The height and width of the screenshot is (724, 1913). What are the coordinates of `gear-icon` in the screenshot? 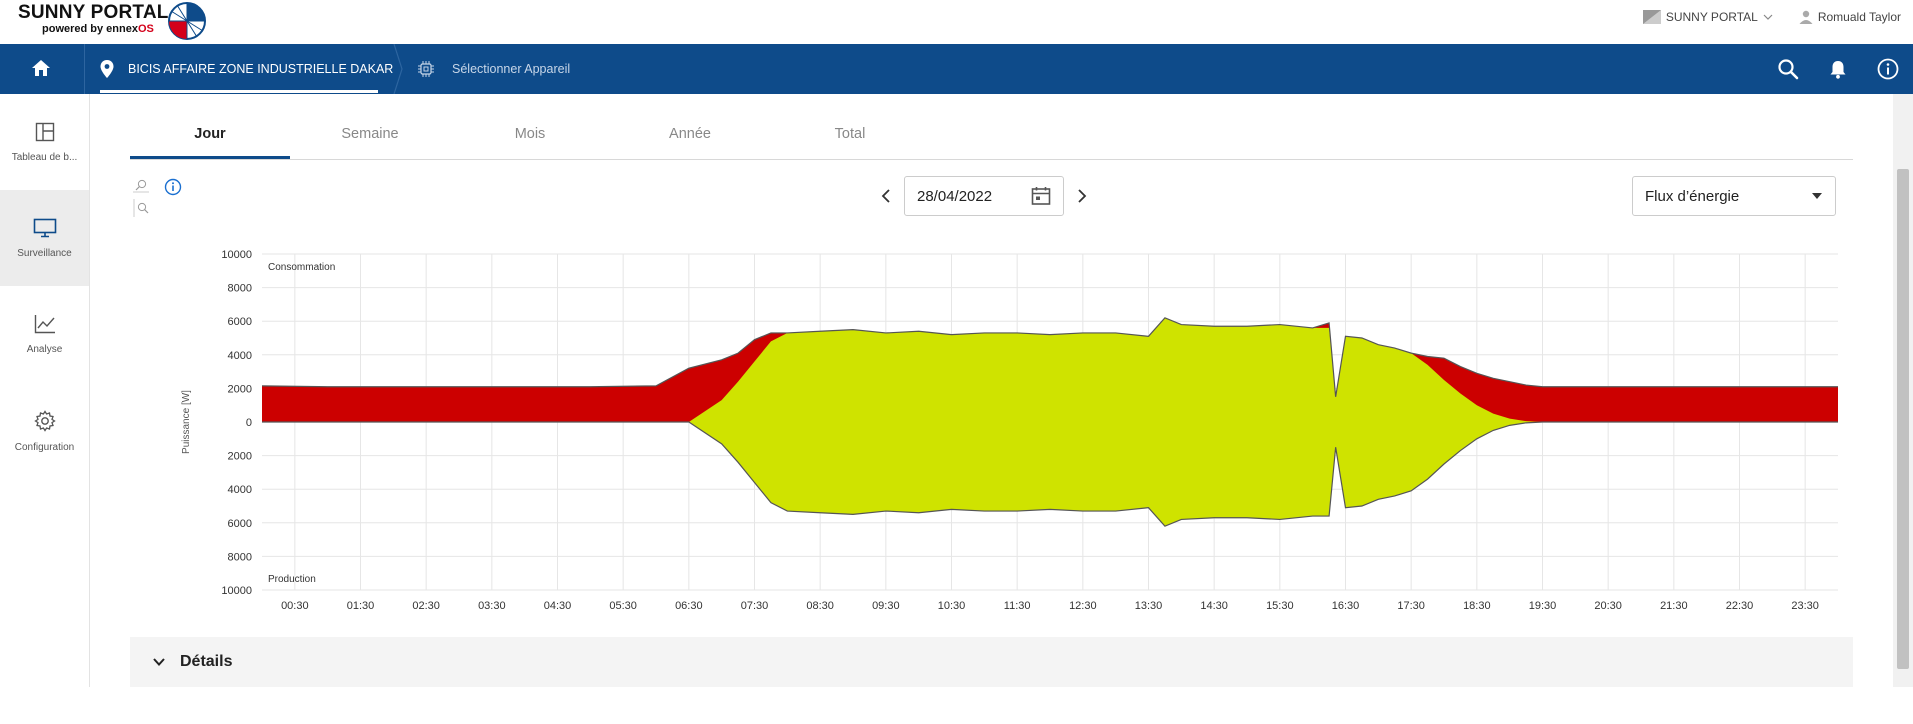 It's located at (44, 421).